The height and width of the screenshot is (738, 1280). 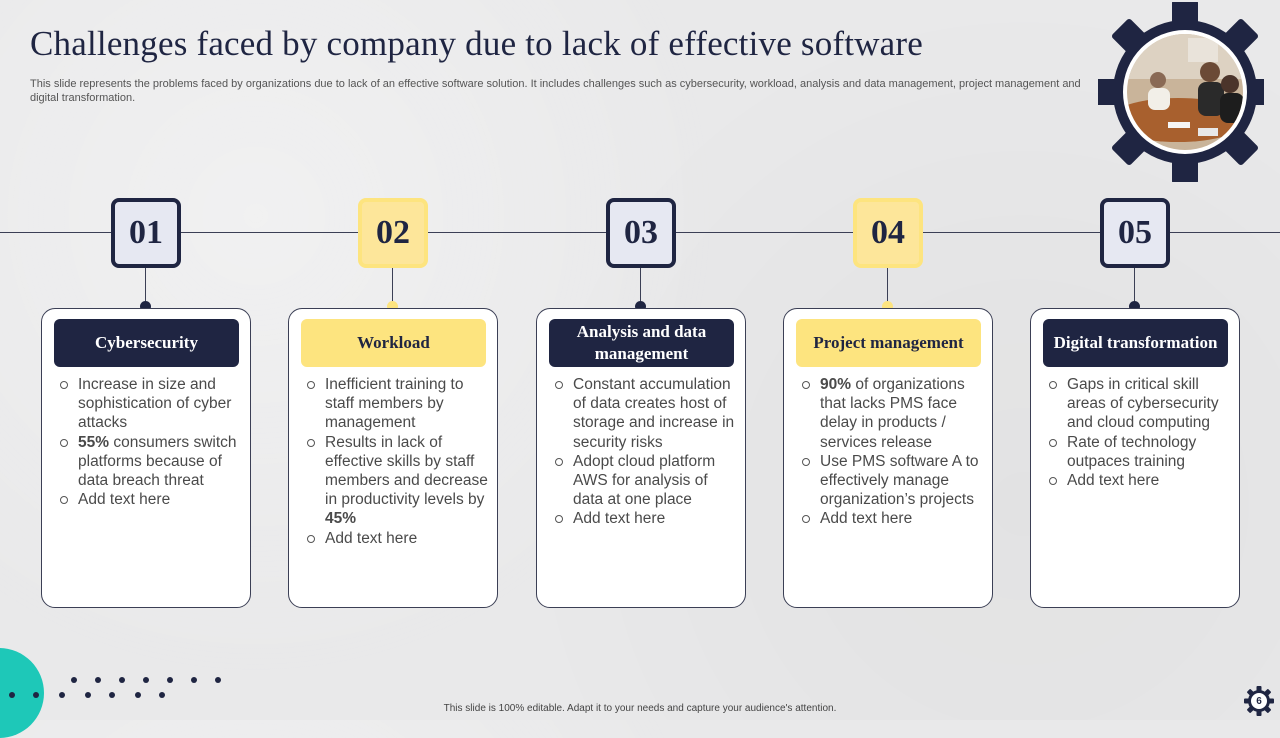 What do you see at coordinates (1135, 233) in the screenshot?
I see `step-number: 05` at bounding box center [1135, 233].